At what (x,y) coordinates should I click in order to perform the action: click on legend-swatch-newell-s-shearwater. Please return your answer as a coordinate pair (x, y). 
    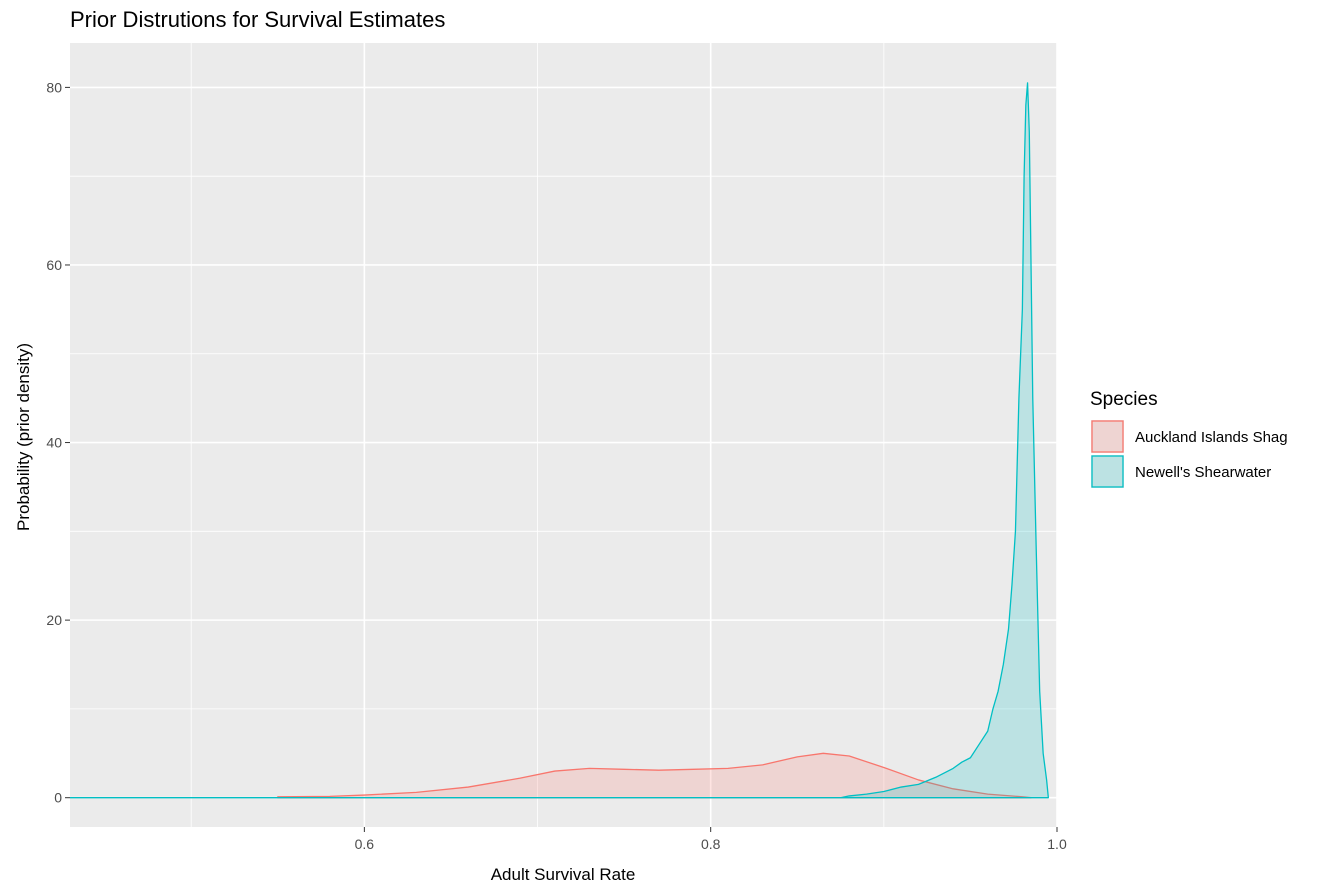
    Looking at the image, I should click on (1107, 471).